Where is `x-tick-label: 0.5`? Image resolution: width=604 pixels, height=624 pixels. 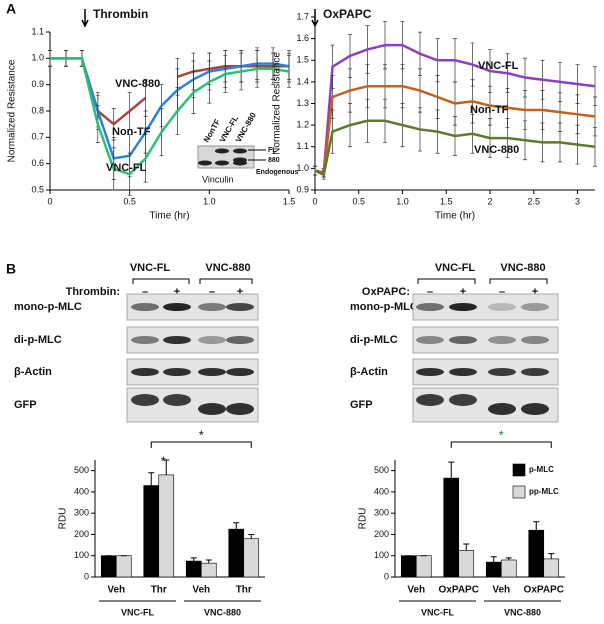
x-tick-label: 0.5 is located at coordinates (129, 201).